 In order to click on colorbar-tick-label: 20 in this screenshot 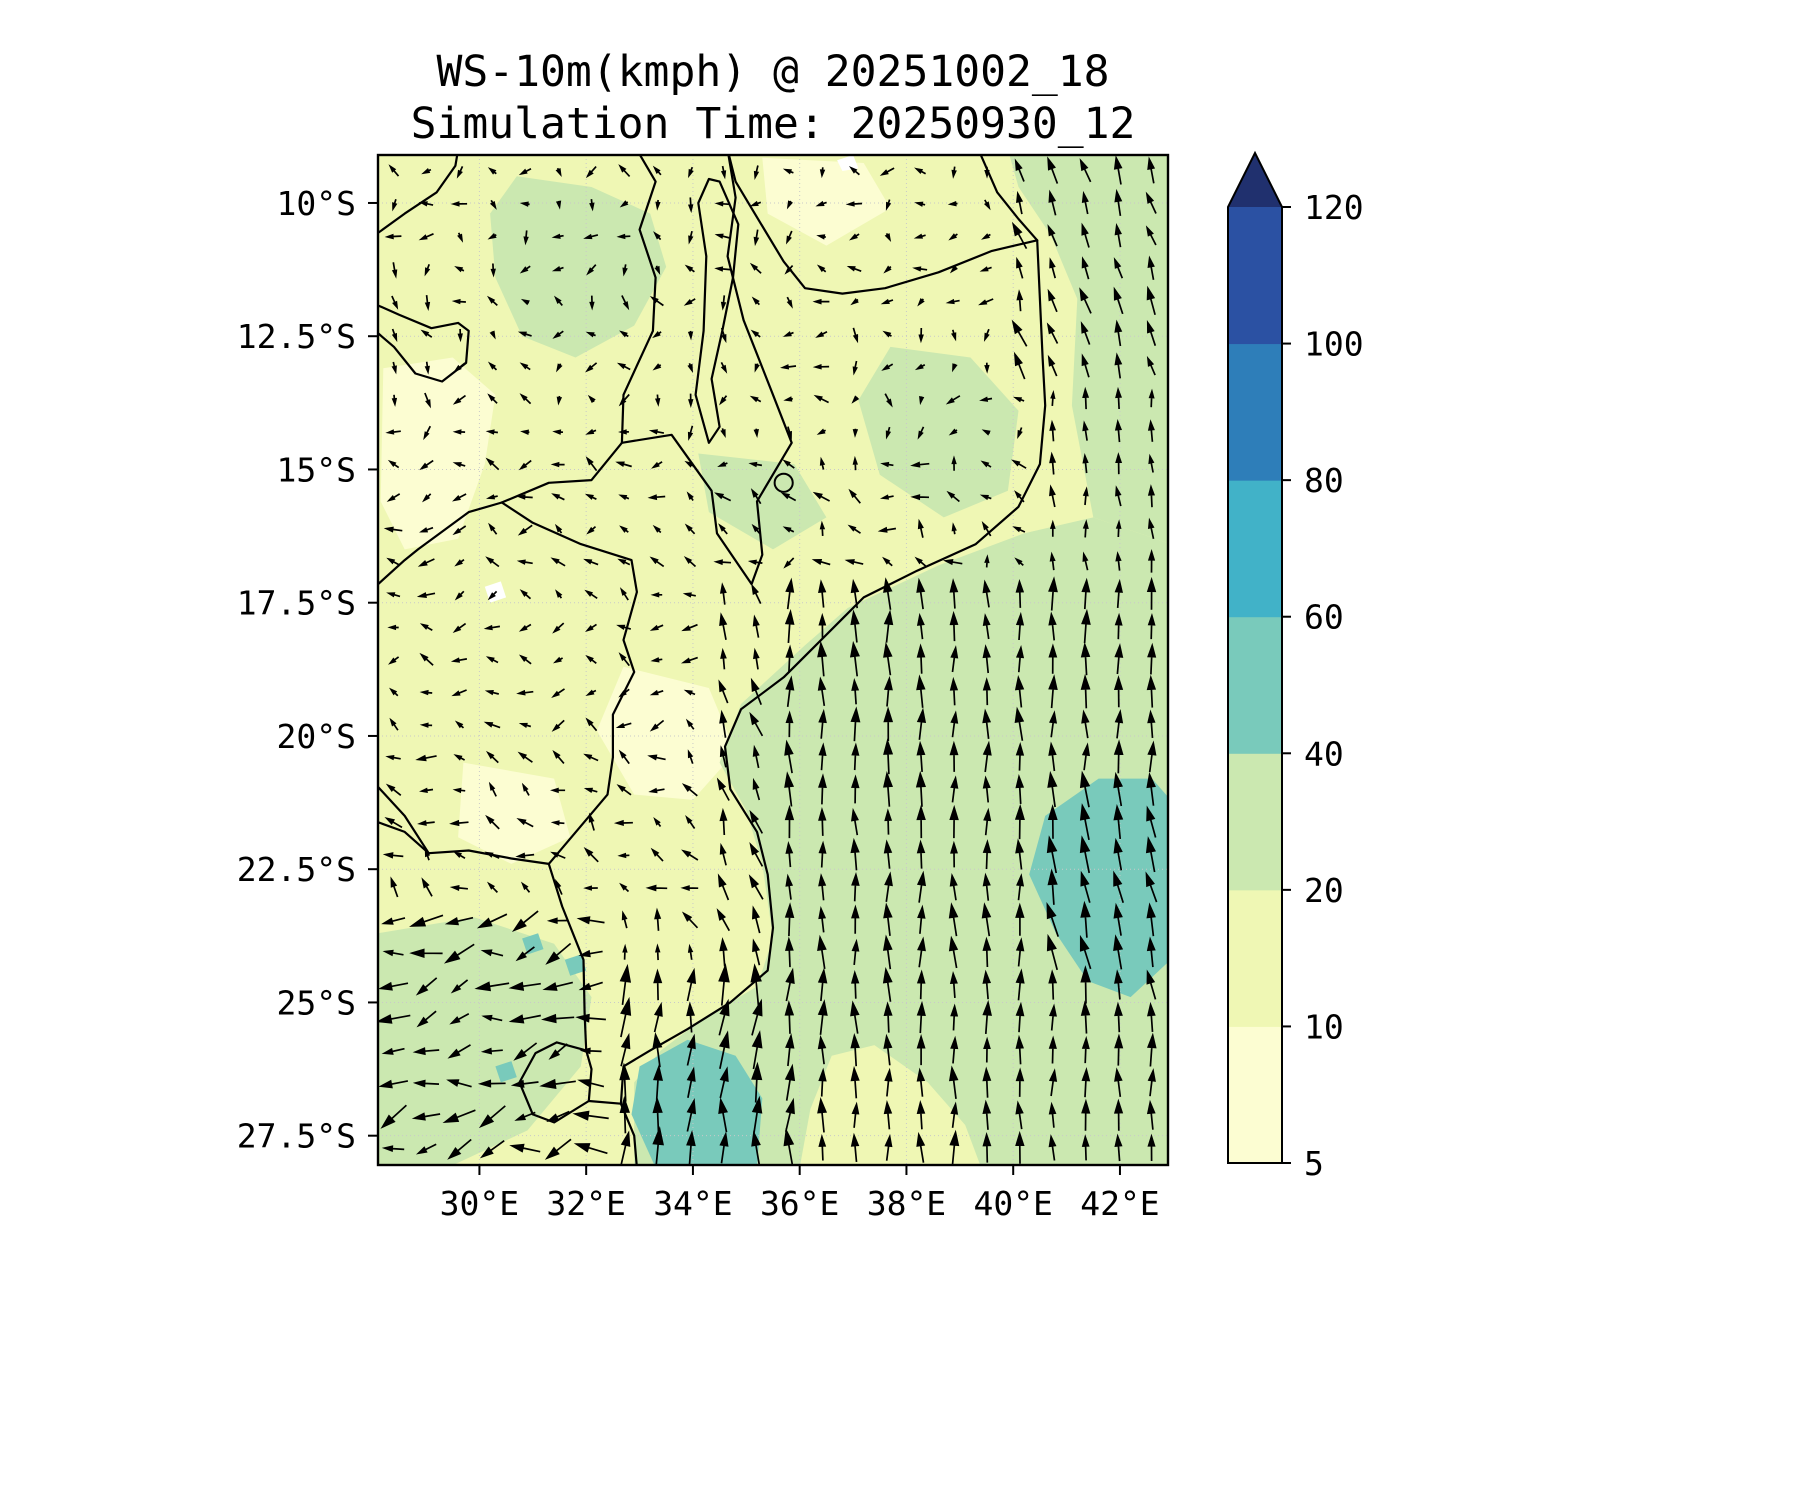, I will do `click(1324, 890)`.